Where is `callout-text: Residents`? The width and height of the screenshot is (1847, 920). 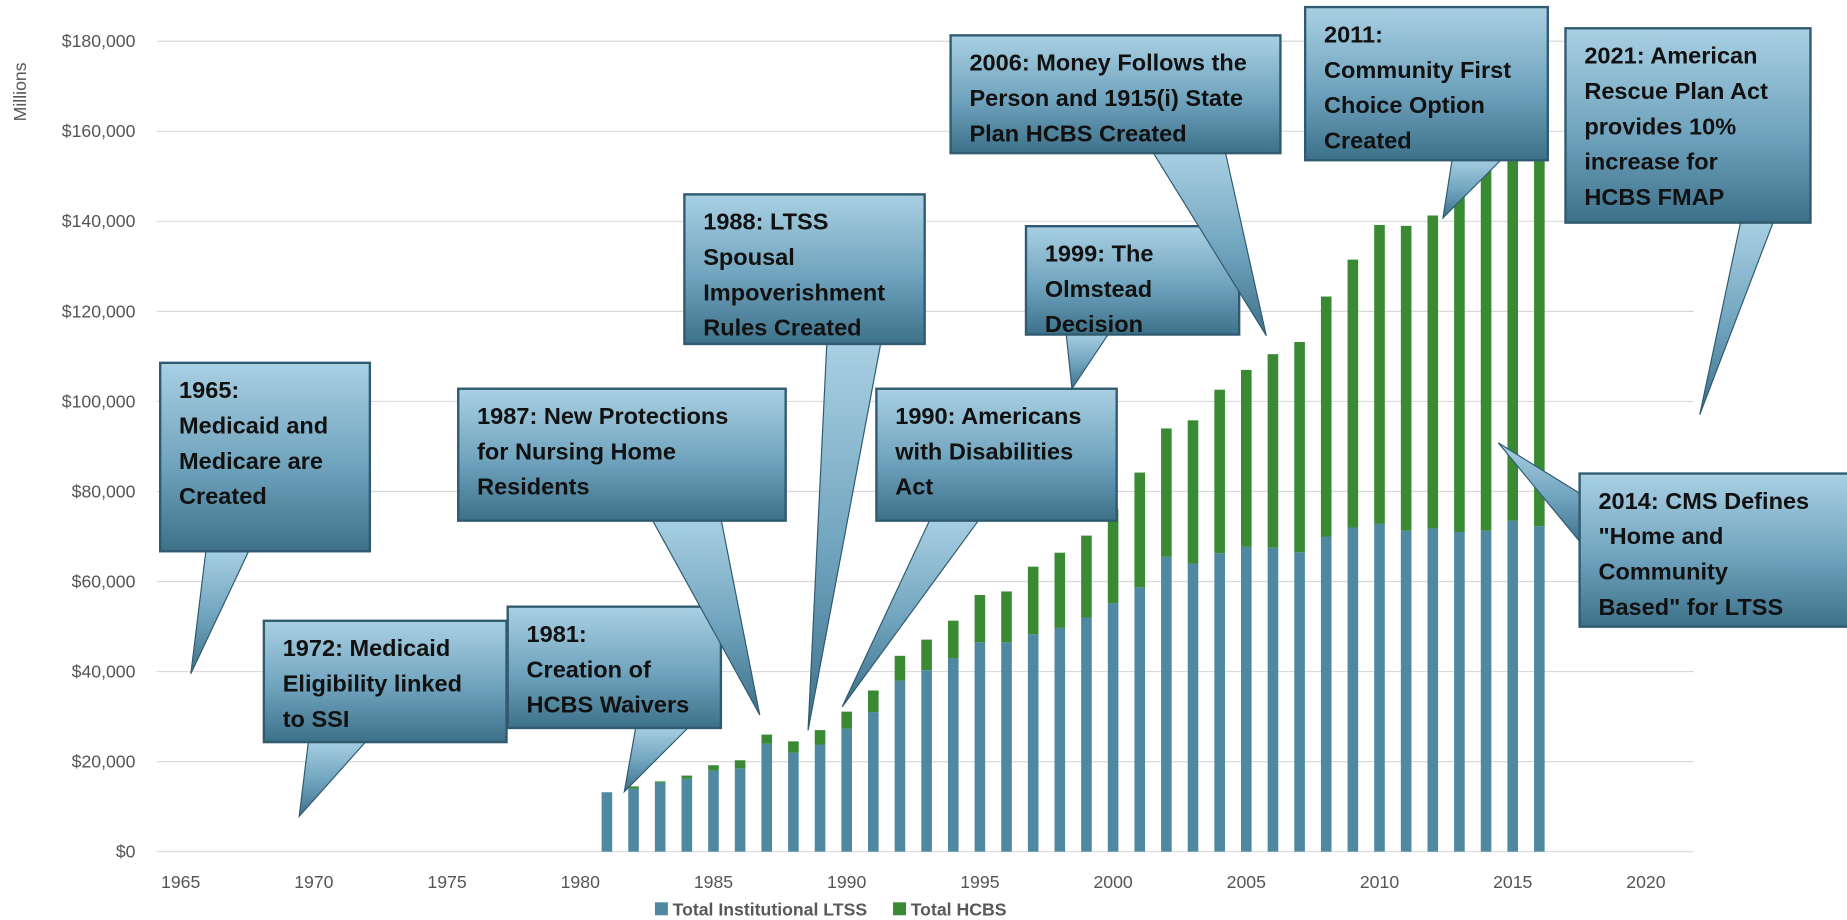
callout-text: Residents is located at coordinates (533, 487).